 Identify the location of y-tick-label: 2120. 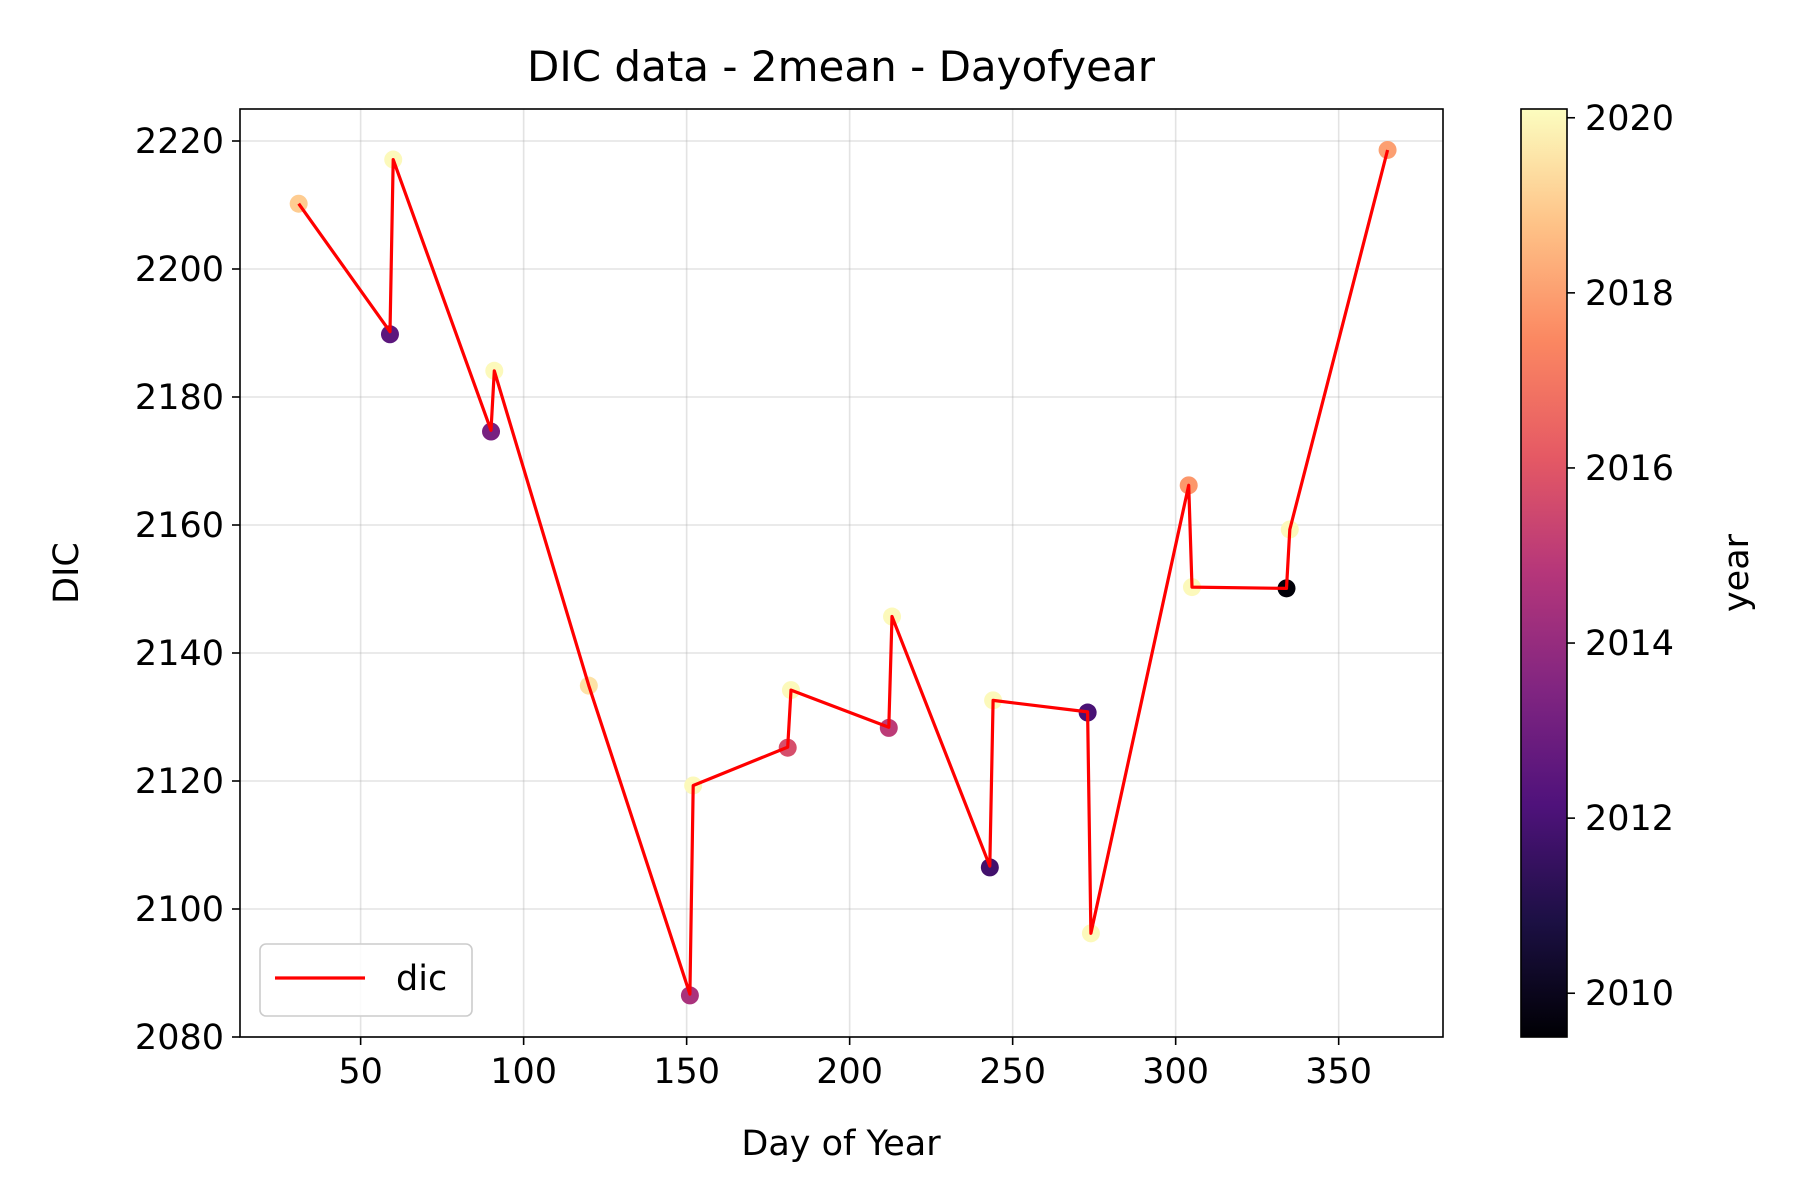
(179, 782).